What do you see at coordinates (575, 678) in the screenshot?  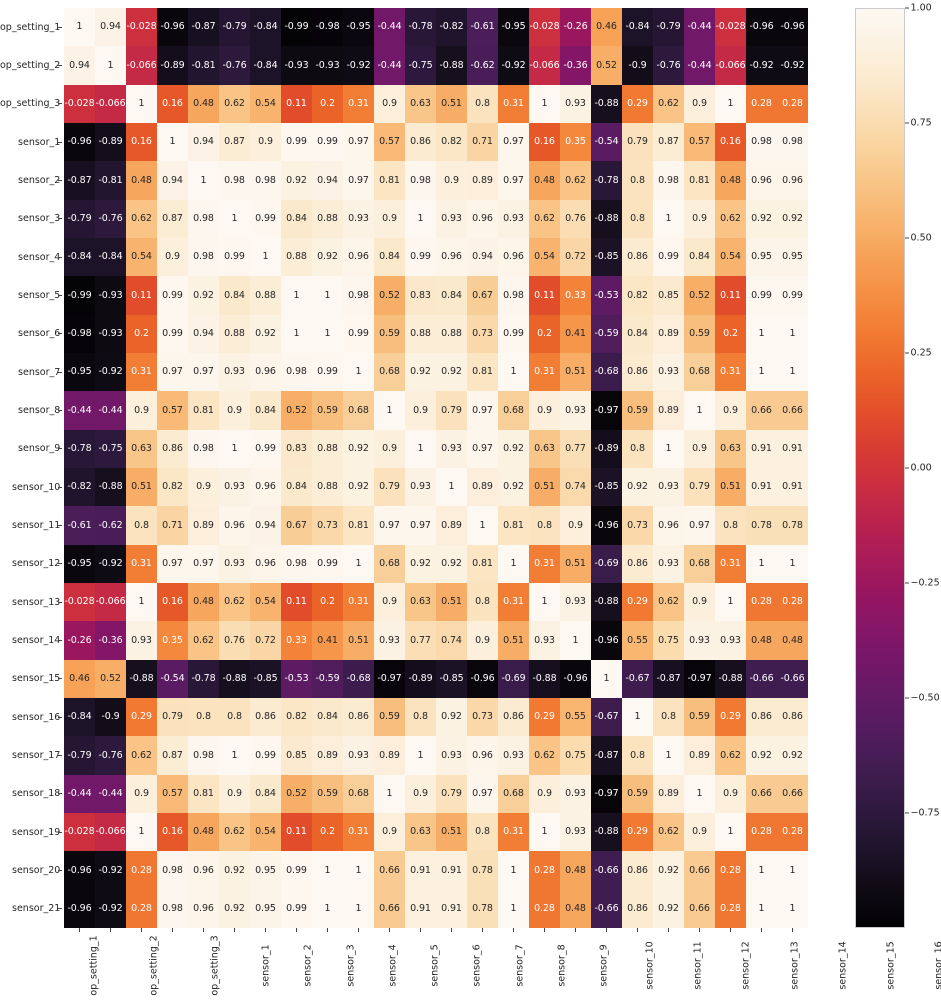 I see `heatmap-cell: -0.96` at bounding box center [575, 678].